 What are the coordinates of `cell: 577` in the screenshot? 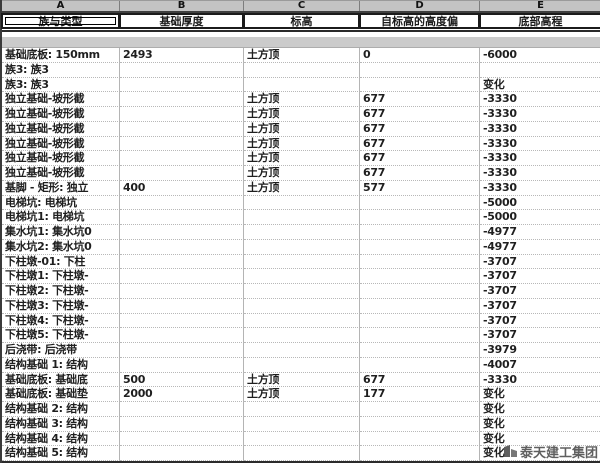 It's located at (420, 188).